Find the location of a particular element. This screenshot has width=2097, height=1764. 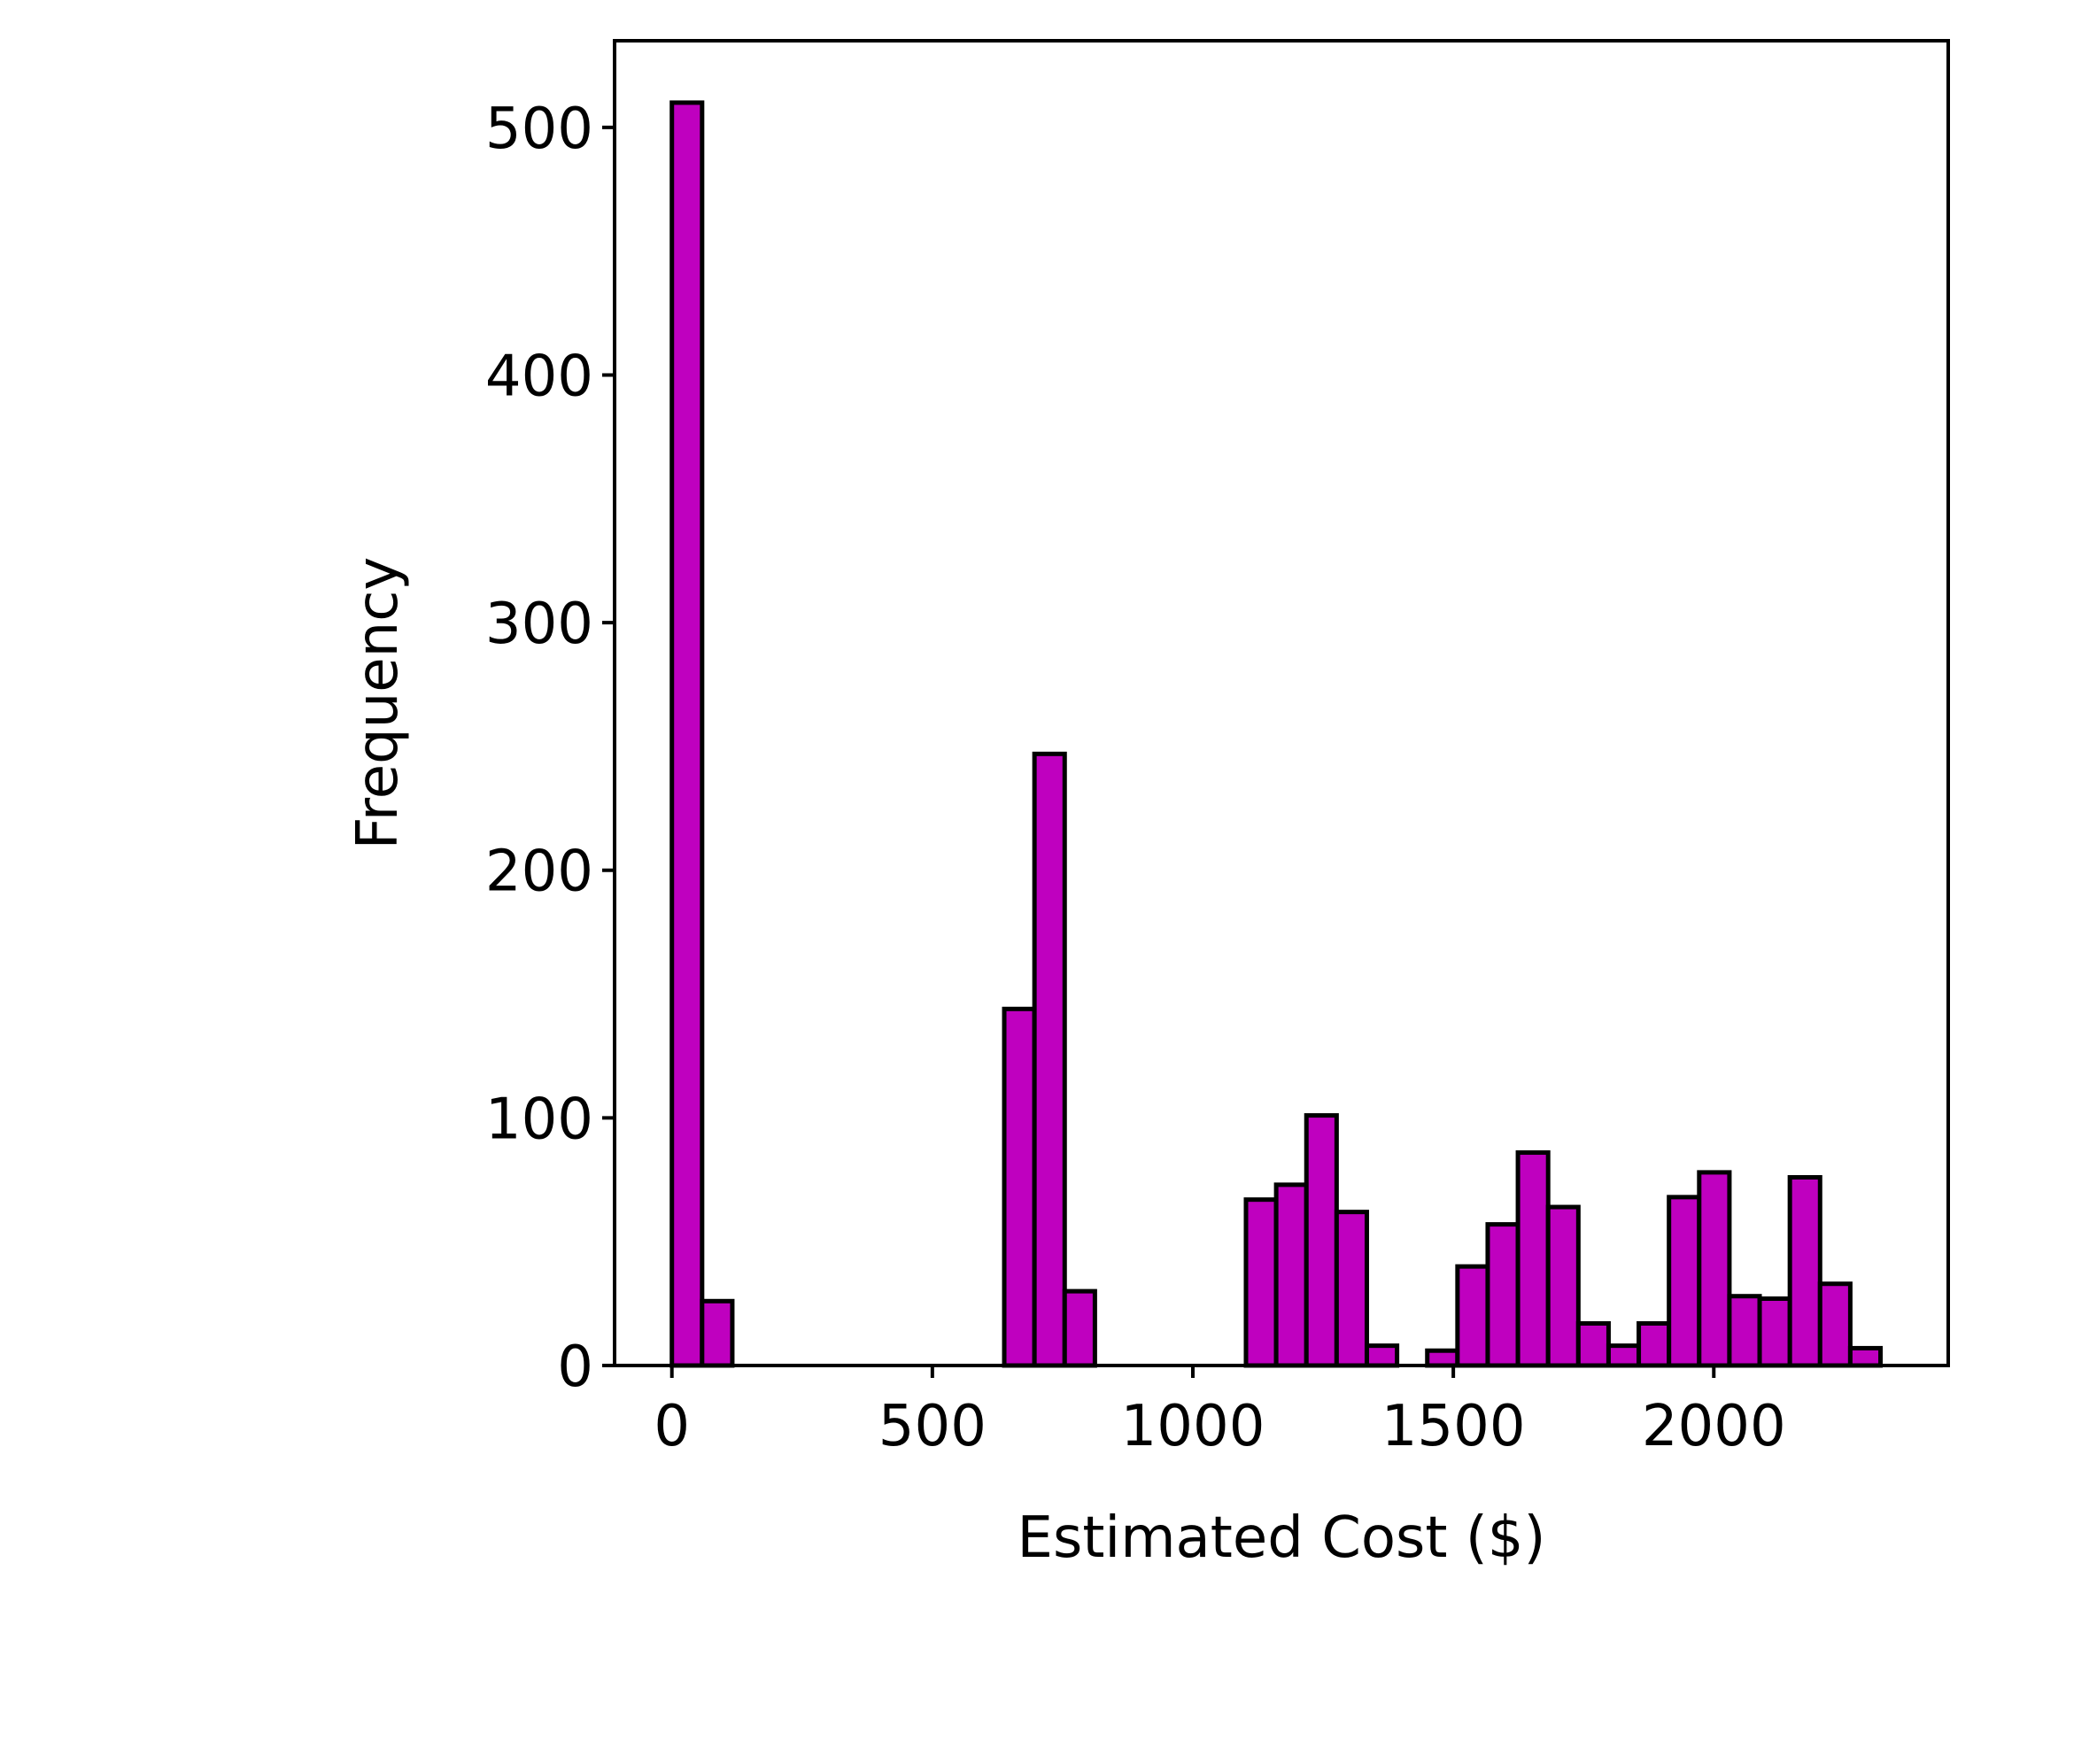

y-tick-label: 200 is located at coordinates (539, 872).